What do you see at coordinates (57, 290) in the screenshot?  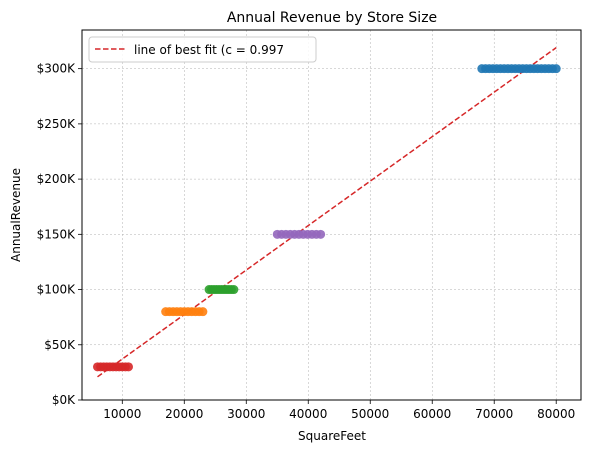 I see `y-tick-label: $100K` at bounding box center [57, 290].